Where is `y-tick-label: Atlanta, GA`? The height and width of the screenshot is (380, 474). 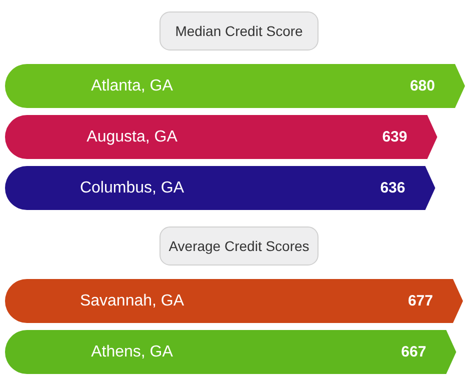
y-tick-label: Atlanta, GA is located at coordinates (132, 86).